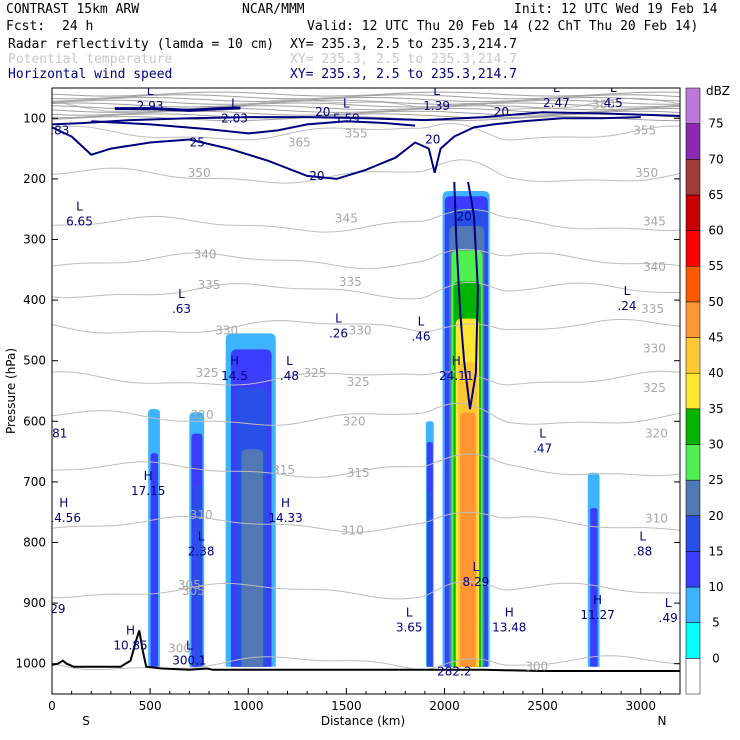 This screenshot has height=740, width=740. What do you see at coordinates (346, 218) in the screenshot?
I see `theta-label-24: 345` at bounding box center [346, 218].